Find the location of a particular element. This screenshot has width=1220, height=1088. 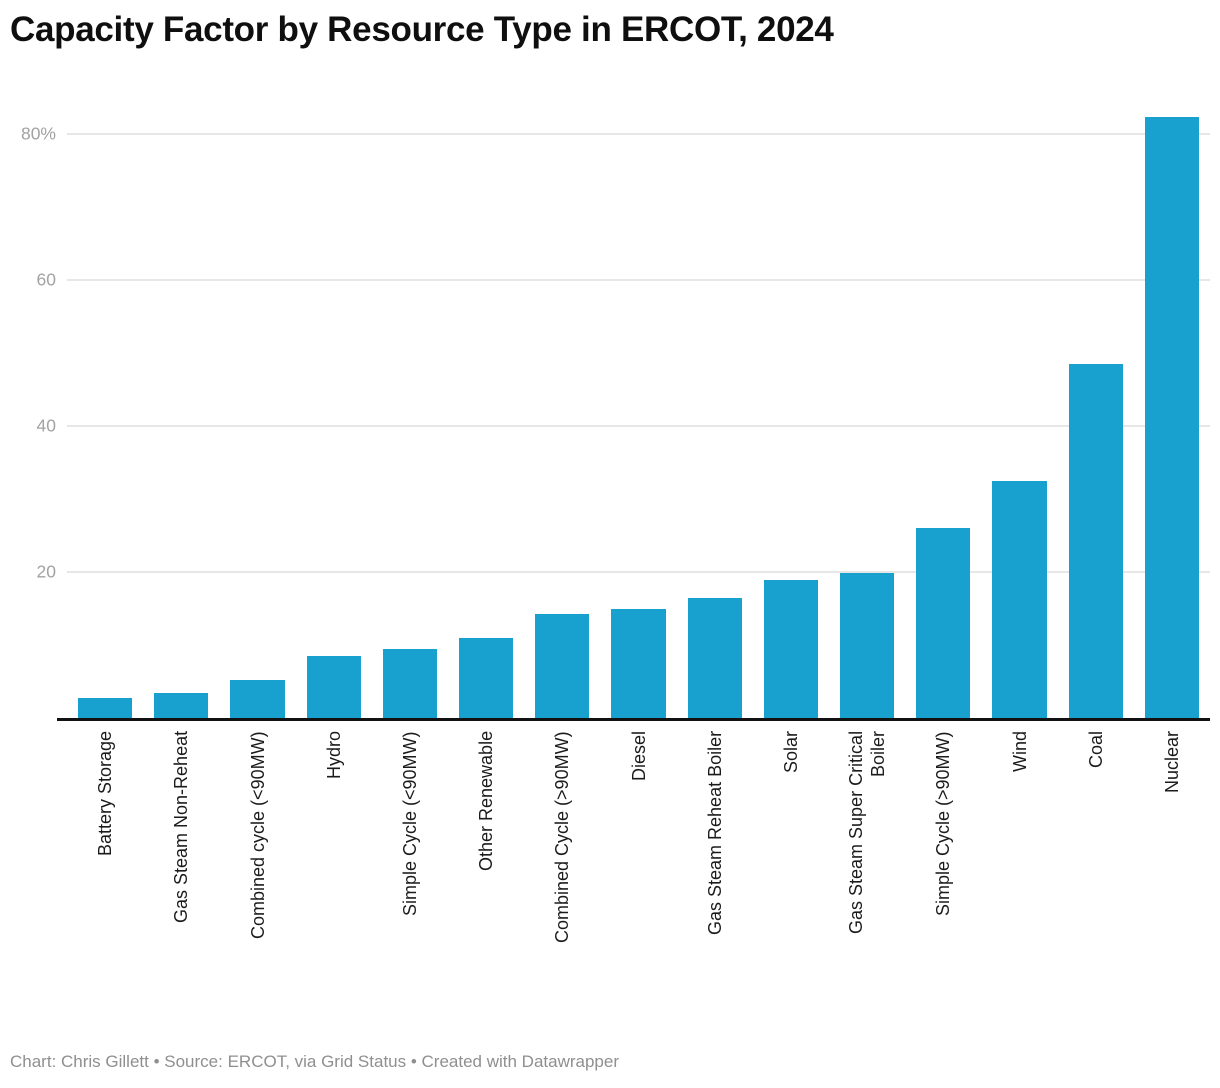

bar-nuclear is located at coordinates (1171, 417).